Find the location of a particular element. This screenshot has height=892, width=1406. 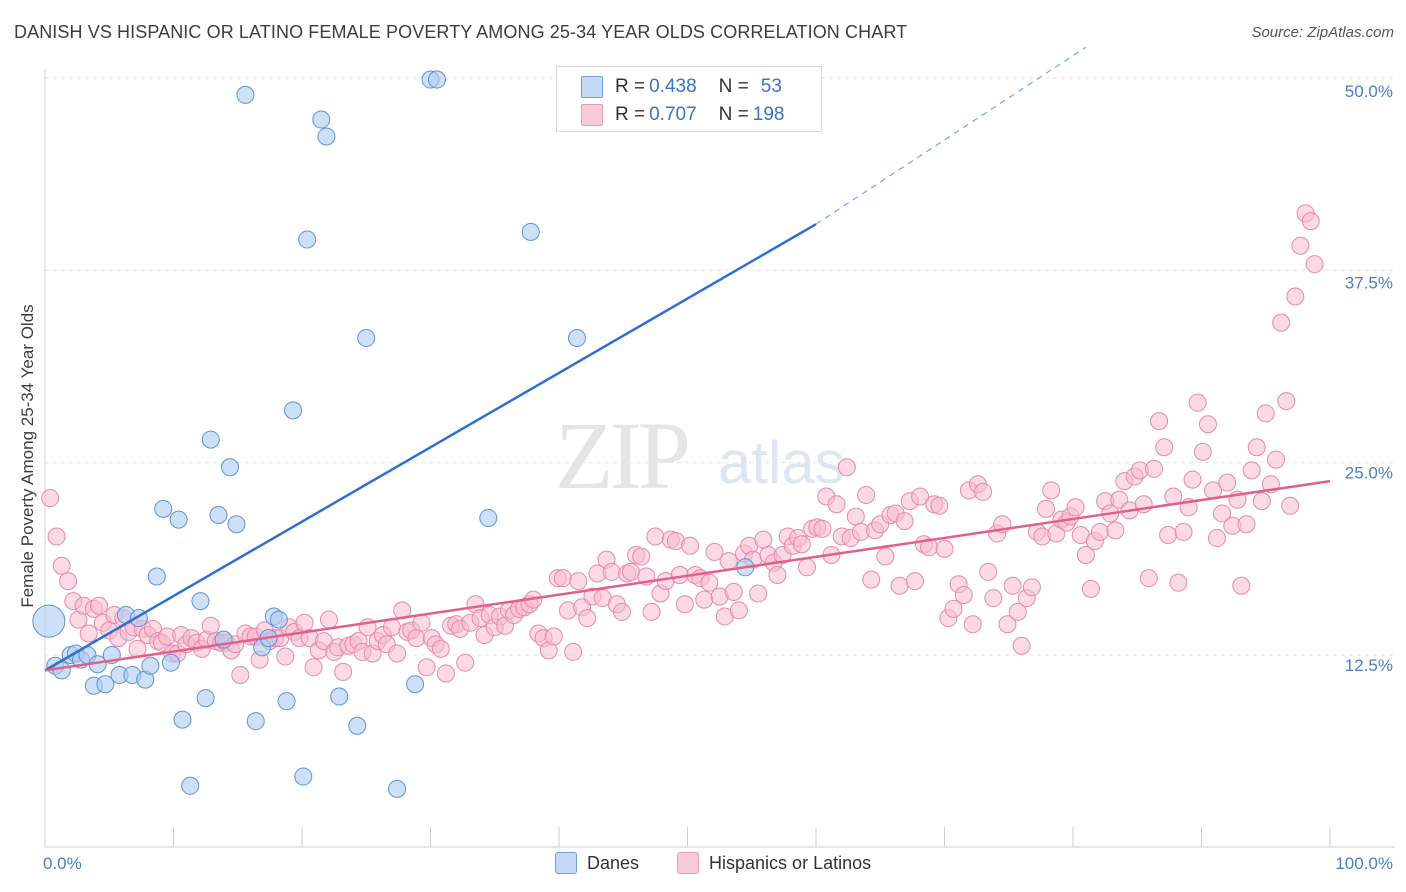

hispanics-swatch is located at coordinates (592, 115).